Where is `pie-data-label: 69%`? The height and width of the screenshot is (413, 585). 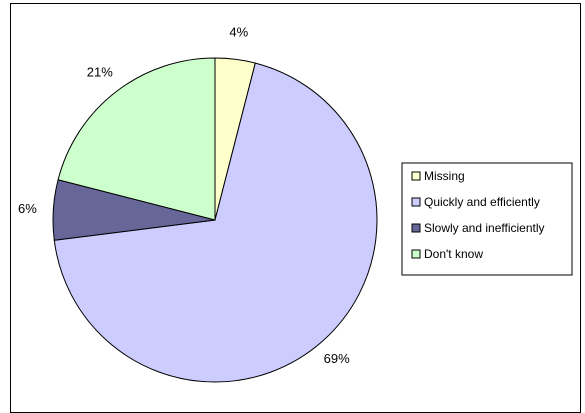 pie-data-label: 69% is located at coordinates (337, 358).